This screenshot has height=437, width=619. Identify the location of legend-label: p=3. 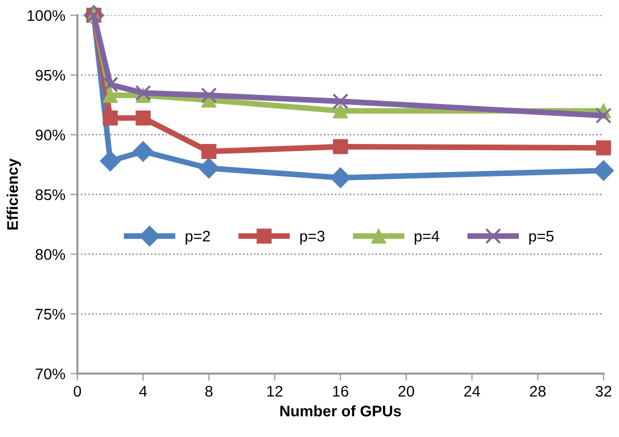
(312, 237).